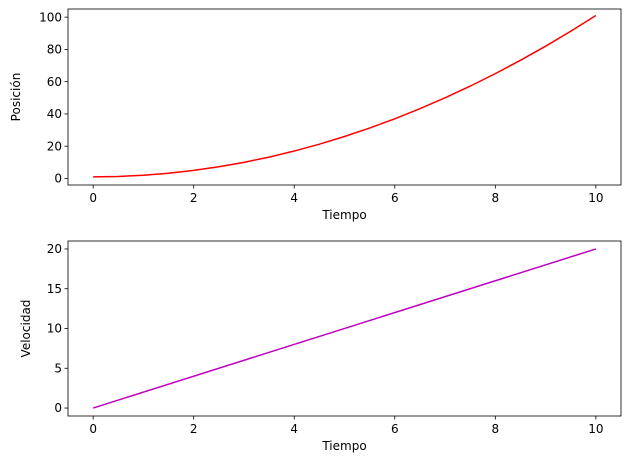  What do you see at coordinates (26, 329) in the screenshot?
I see `y-axis-label: Velocidad` at bounding box center [26, 329].